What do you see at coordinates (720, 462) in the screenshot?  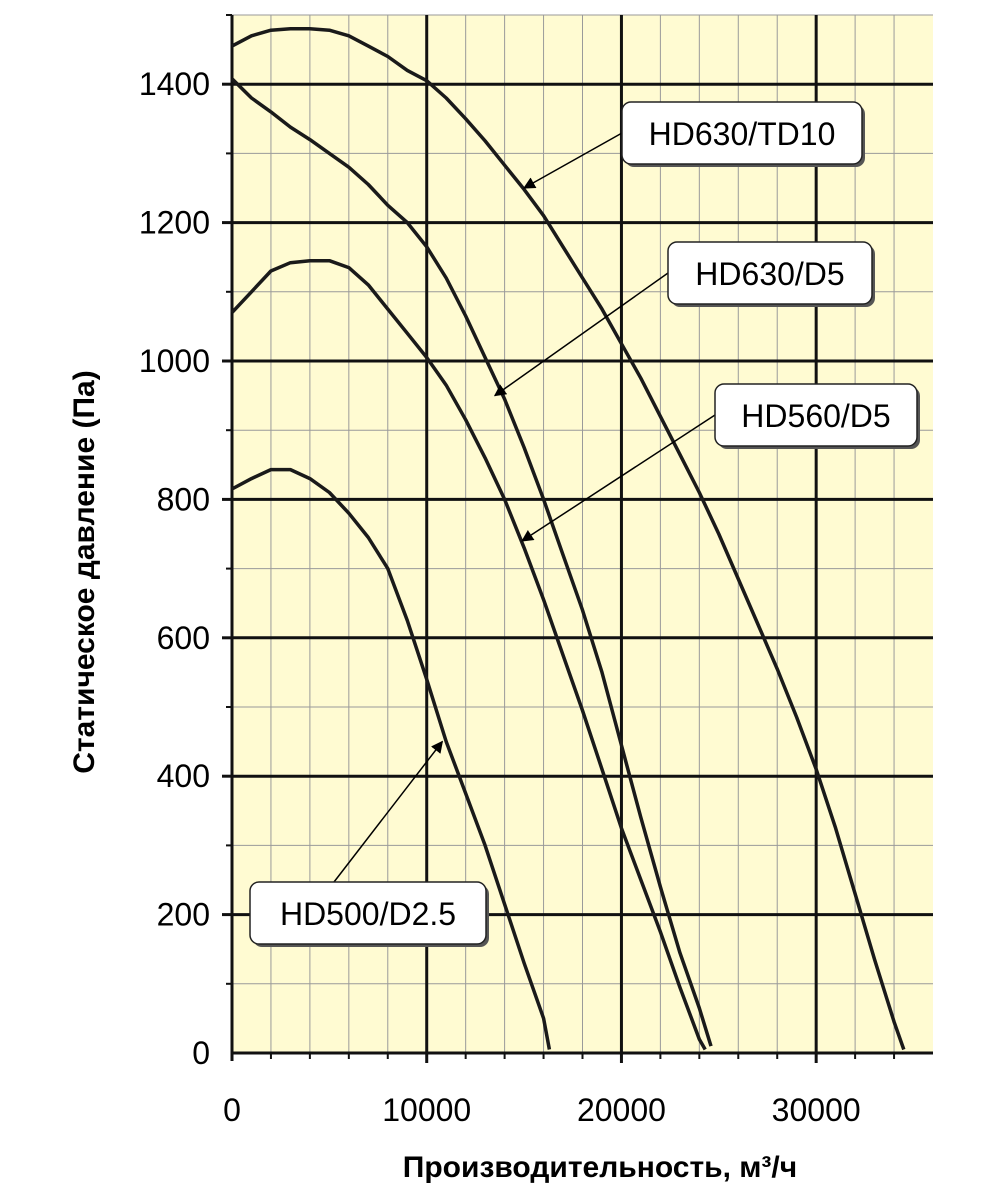 I see `callout-hd560-d5: HD560/D5` at bounding box center [720, 462].